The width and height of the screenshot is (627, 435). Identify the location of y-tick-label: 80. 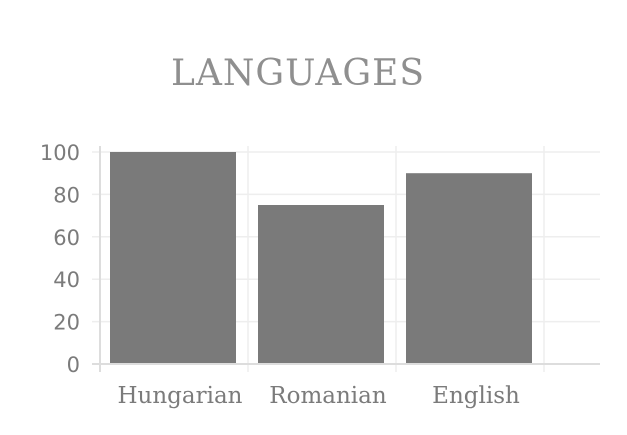
(66, 195).